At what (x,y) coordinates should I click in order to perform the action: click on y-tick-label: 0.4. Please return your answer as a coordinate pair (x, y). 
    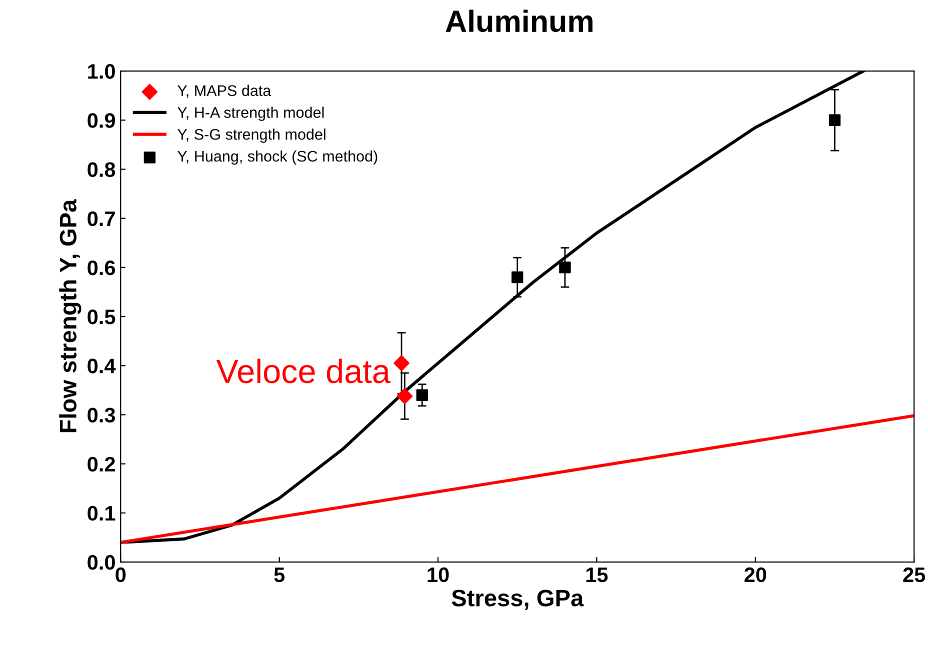
    Looking at the image, I should click on (102, 366).